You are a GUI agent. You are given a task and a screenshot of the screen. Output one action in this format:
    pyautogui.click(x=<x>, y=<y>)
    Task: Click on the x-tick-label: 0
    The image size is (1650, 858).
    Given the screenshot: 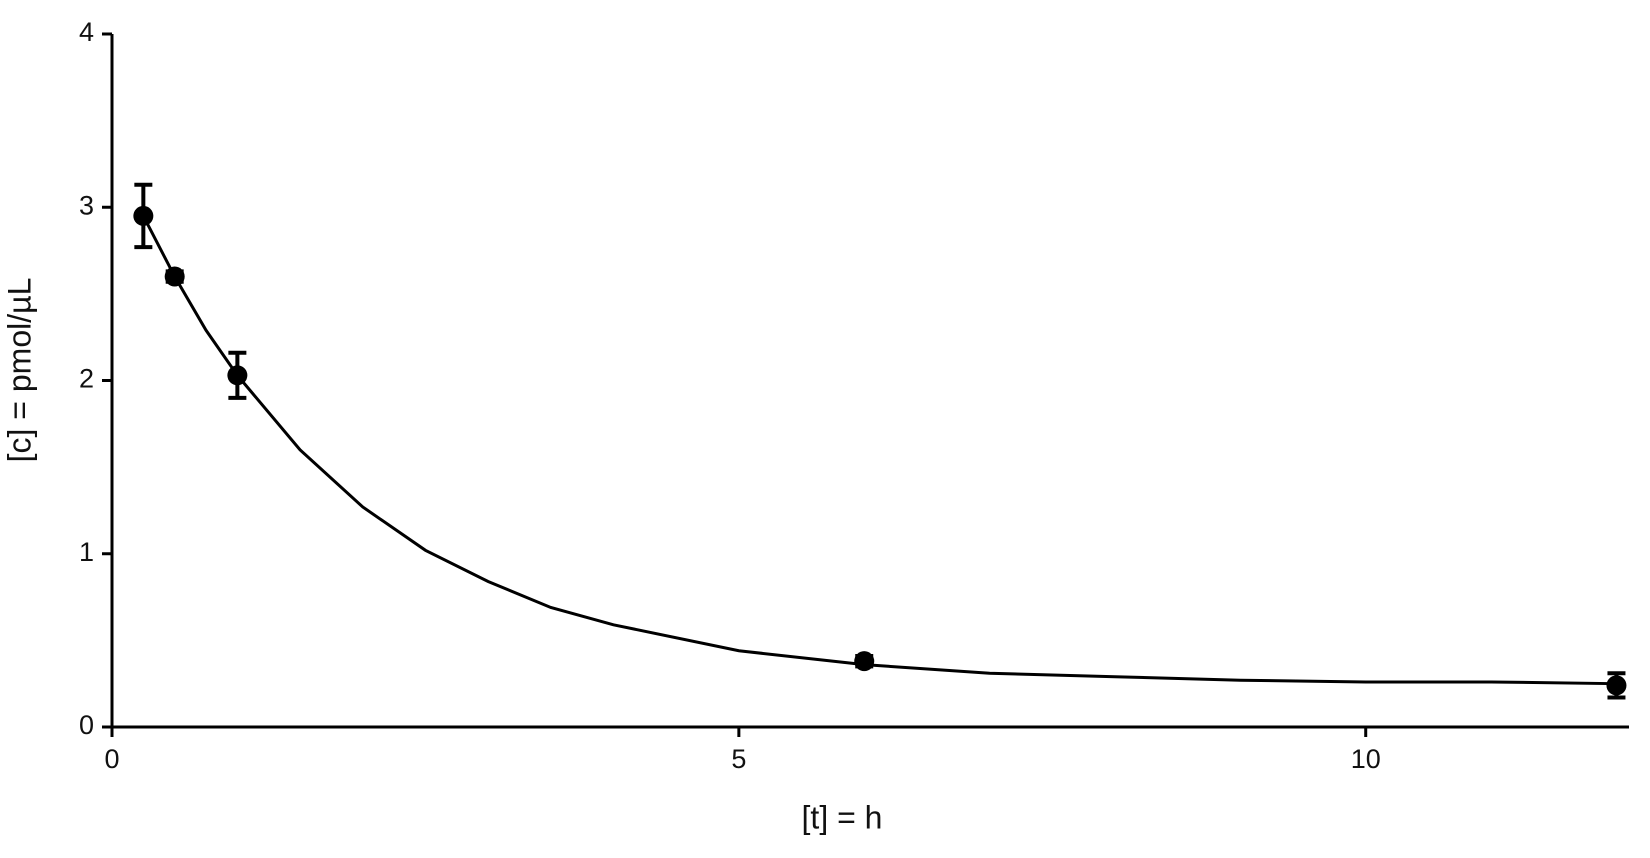 What is the action you would take?
    pyautogui.click(x=111, y=759)
    